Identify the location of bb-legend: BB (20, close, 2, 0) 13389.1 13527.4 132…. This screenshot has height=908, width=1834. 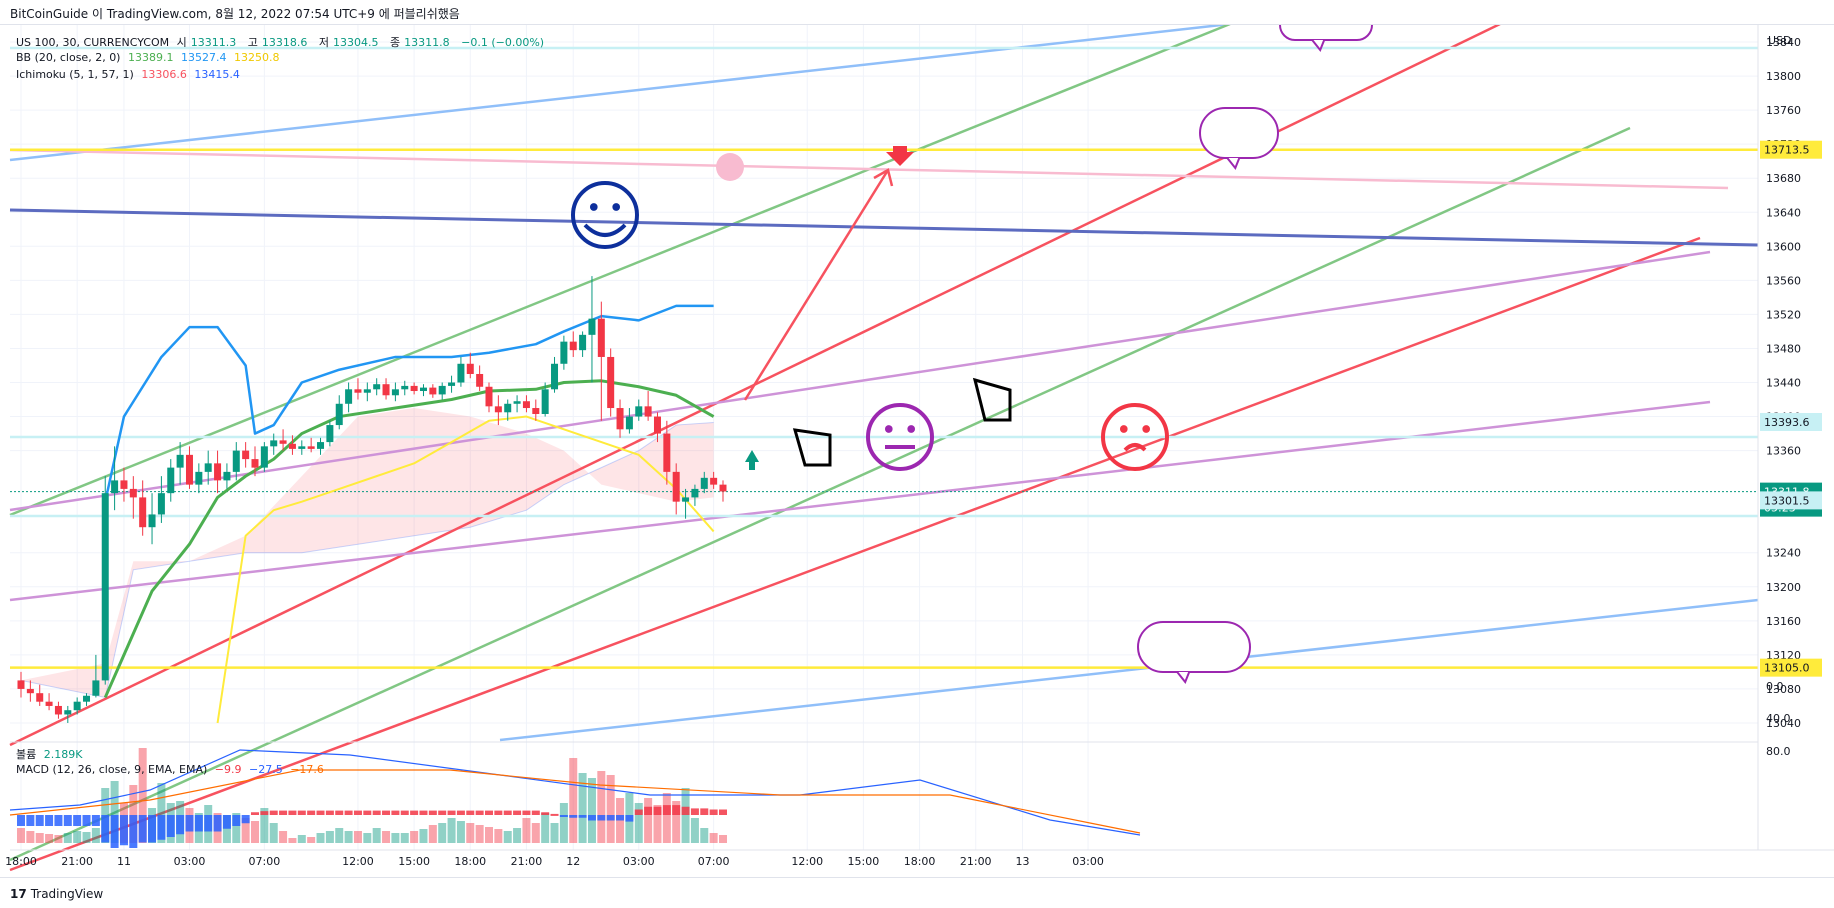
(149, 57).